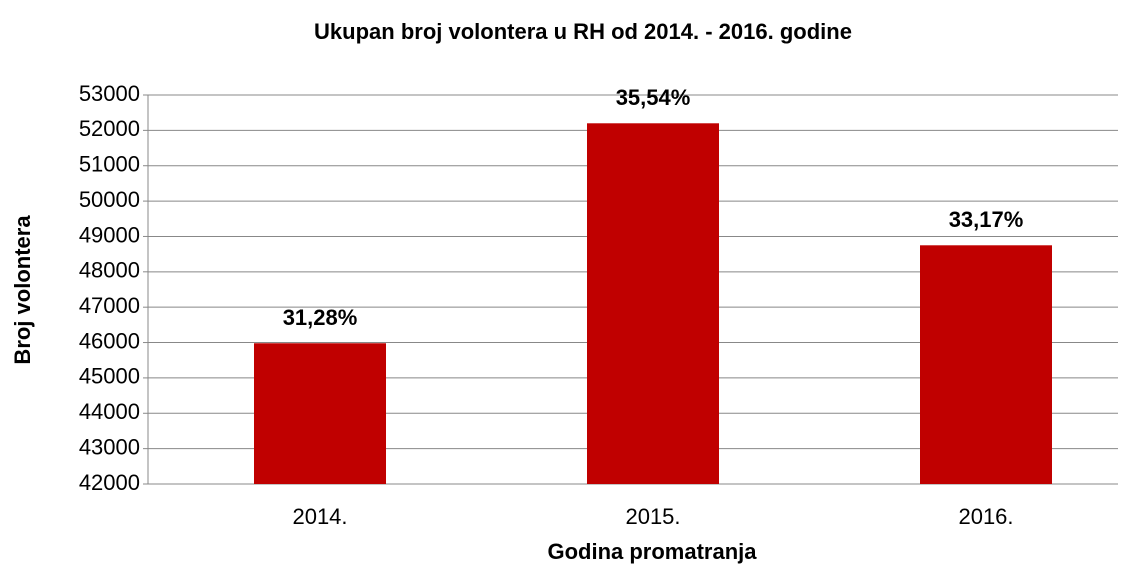 The image size is (1137, 574). What do you see at coordinates (109, 482) in the screenshot?
I see `y-tick-label: 42000` at bounding box center [109, 482].